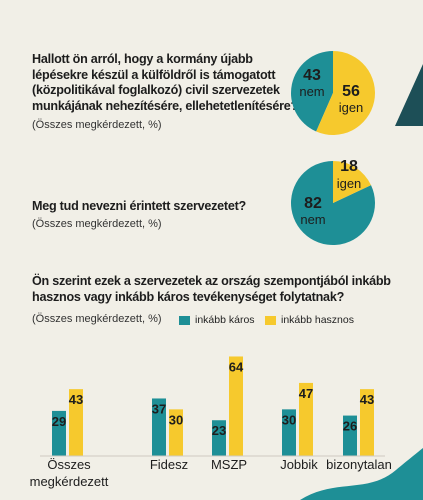 This screenshot has width=423, height=500. Describe the element at coordinates (169, 464) in the screenshot. I see `category-label: Fidesz` at that location.